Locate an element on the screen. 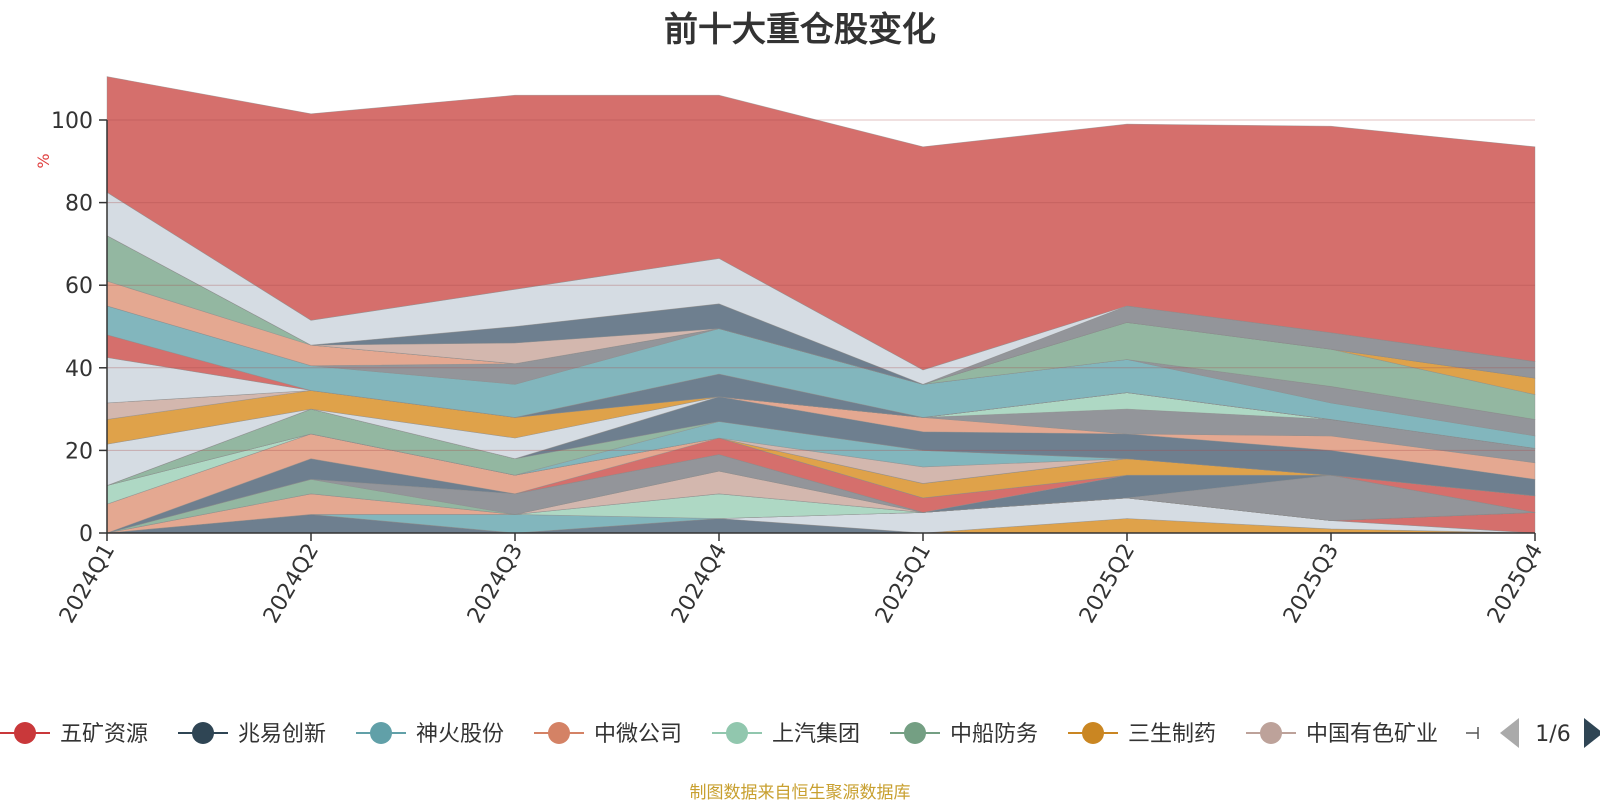  legend-item-5: 中船防务 is located at coordinates (964, 734).